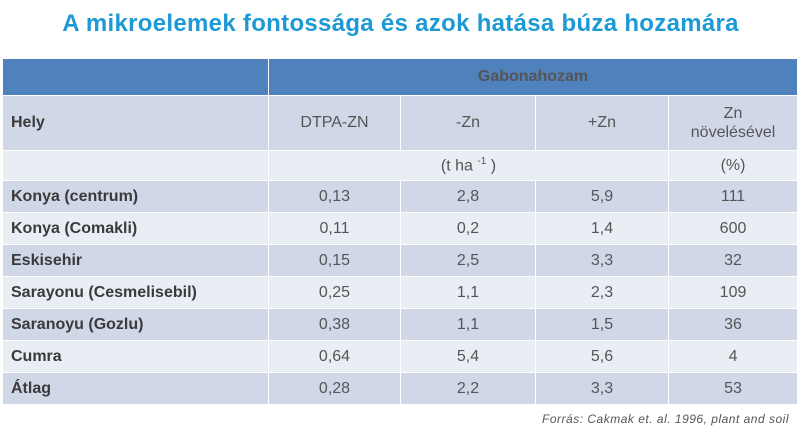 The width and height of the screenshot is (801, 447). I want to click on unit-text: (t ha, so click(456, 166).